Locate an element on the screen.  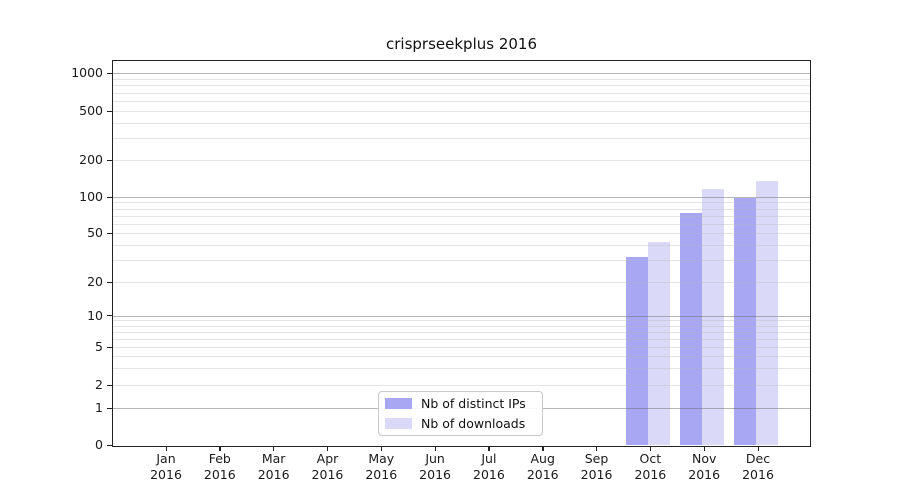
x-tick-label-month: Jun is located at coordinates (435, 458).